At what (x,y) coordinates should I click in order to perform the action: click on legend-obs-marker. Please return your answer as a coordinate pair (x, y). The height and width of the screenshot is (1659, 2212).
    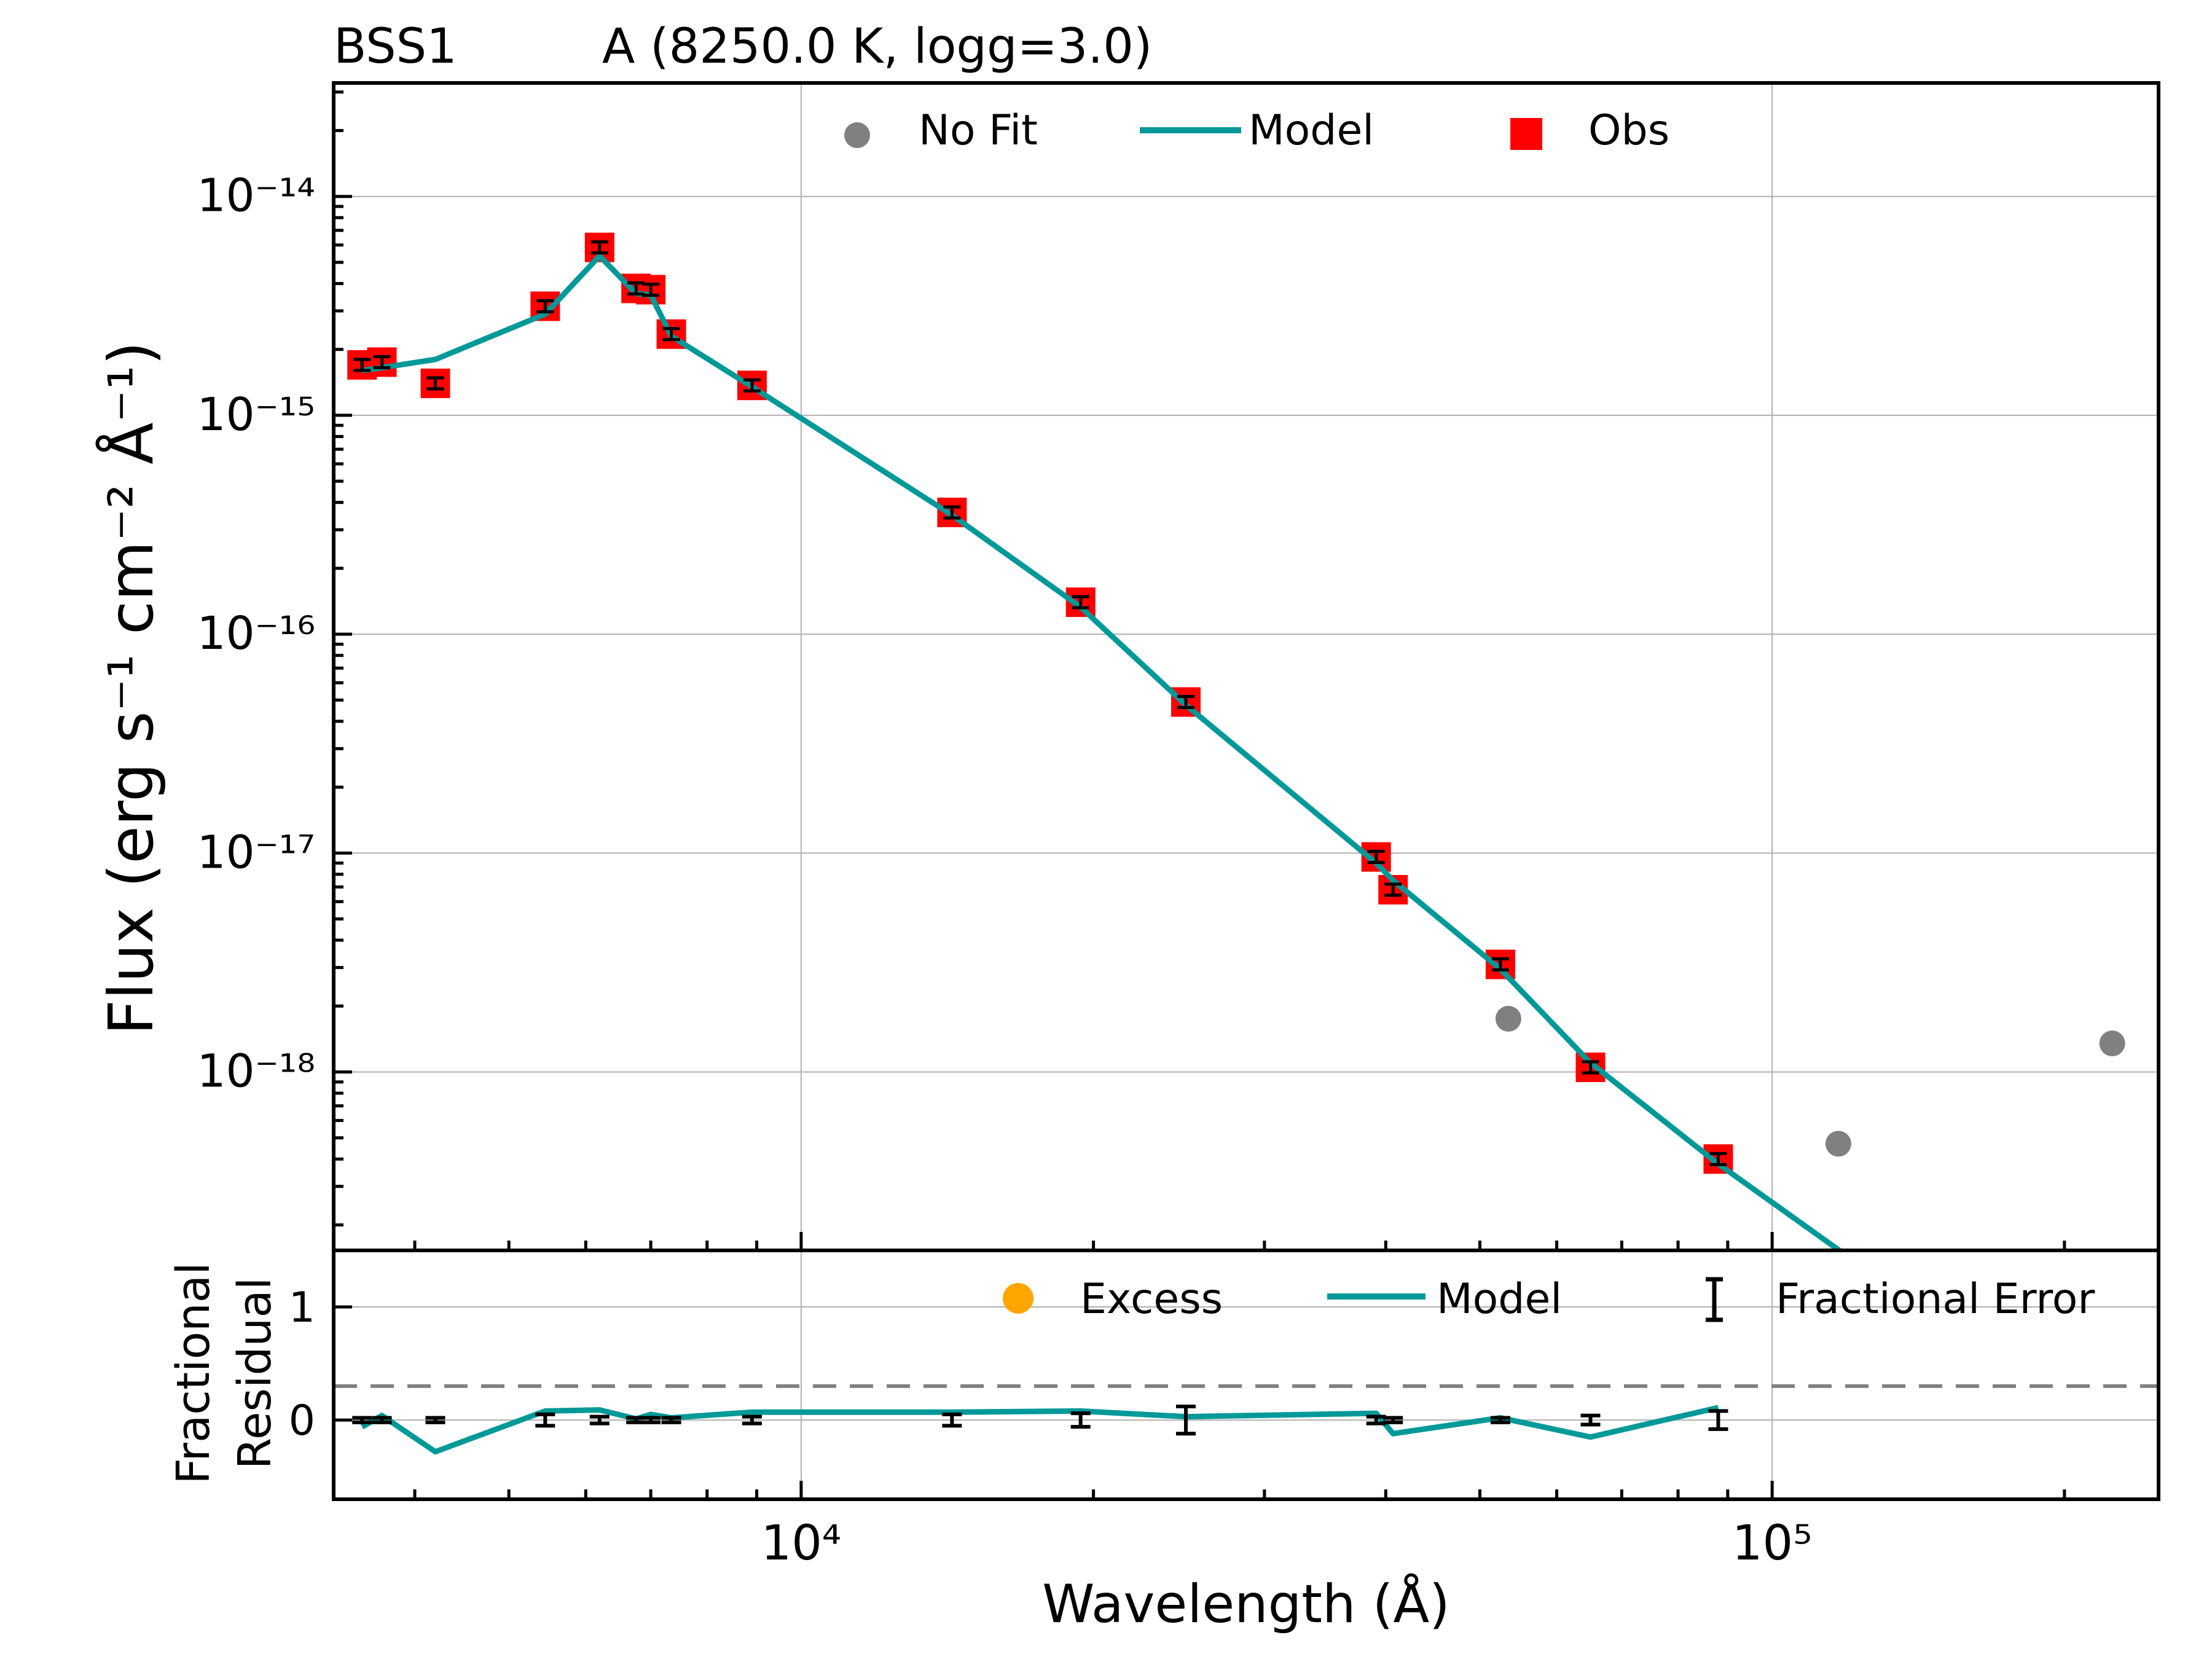
    Looking at the image, I should click on (1526, 134).